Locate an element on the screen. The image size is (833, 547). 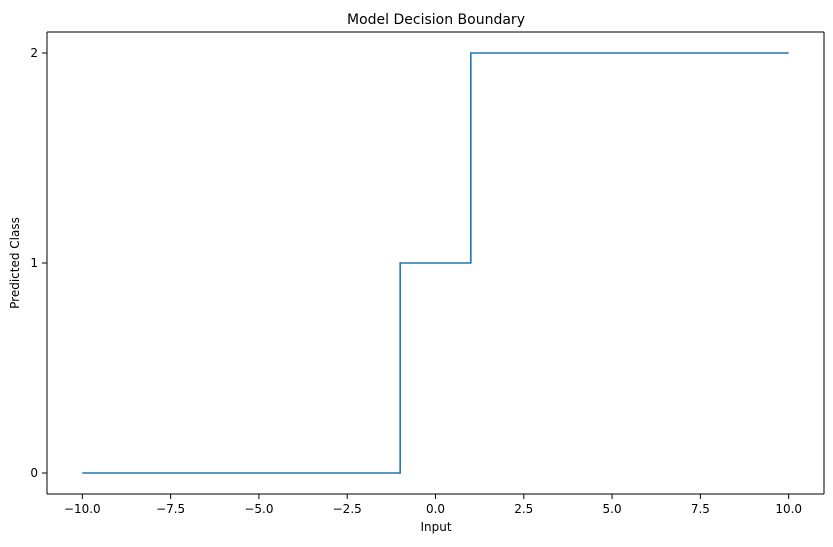
x-tick-label: 0.0 is located at coordinates (435, 509).